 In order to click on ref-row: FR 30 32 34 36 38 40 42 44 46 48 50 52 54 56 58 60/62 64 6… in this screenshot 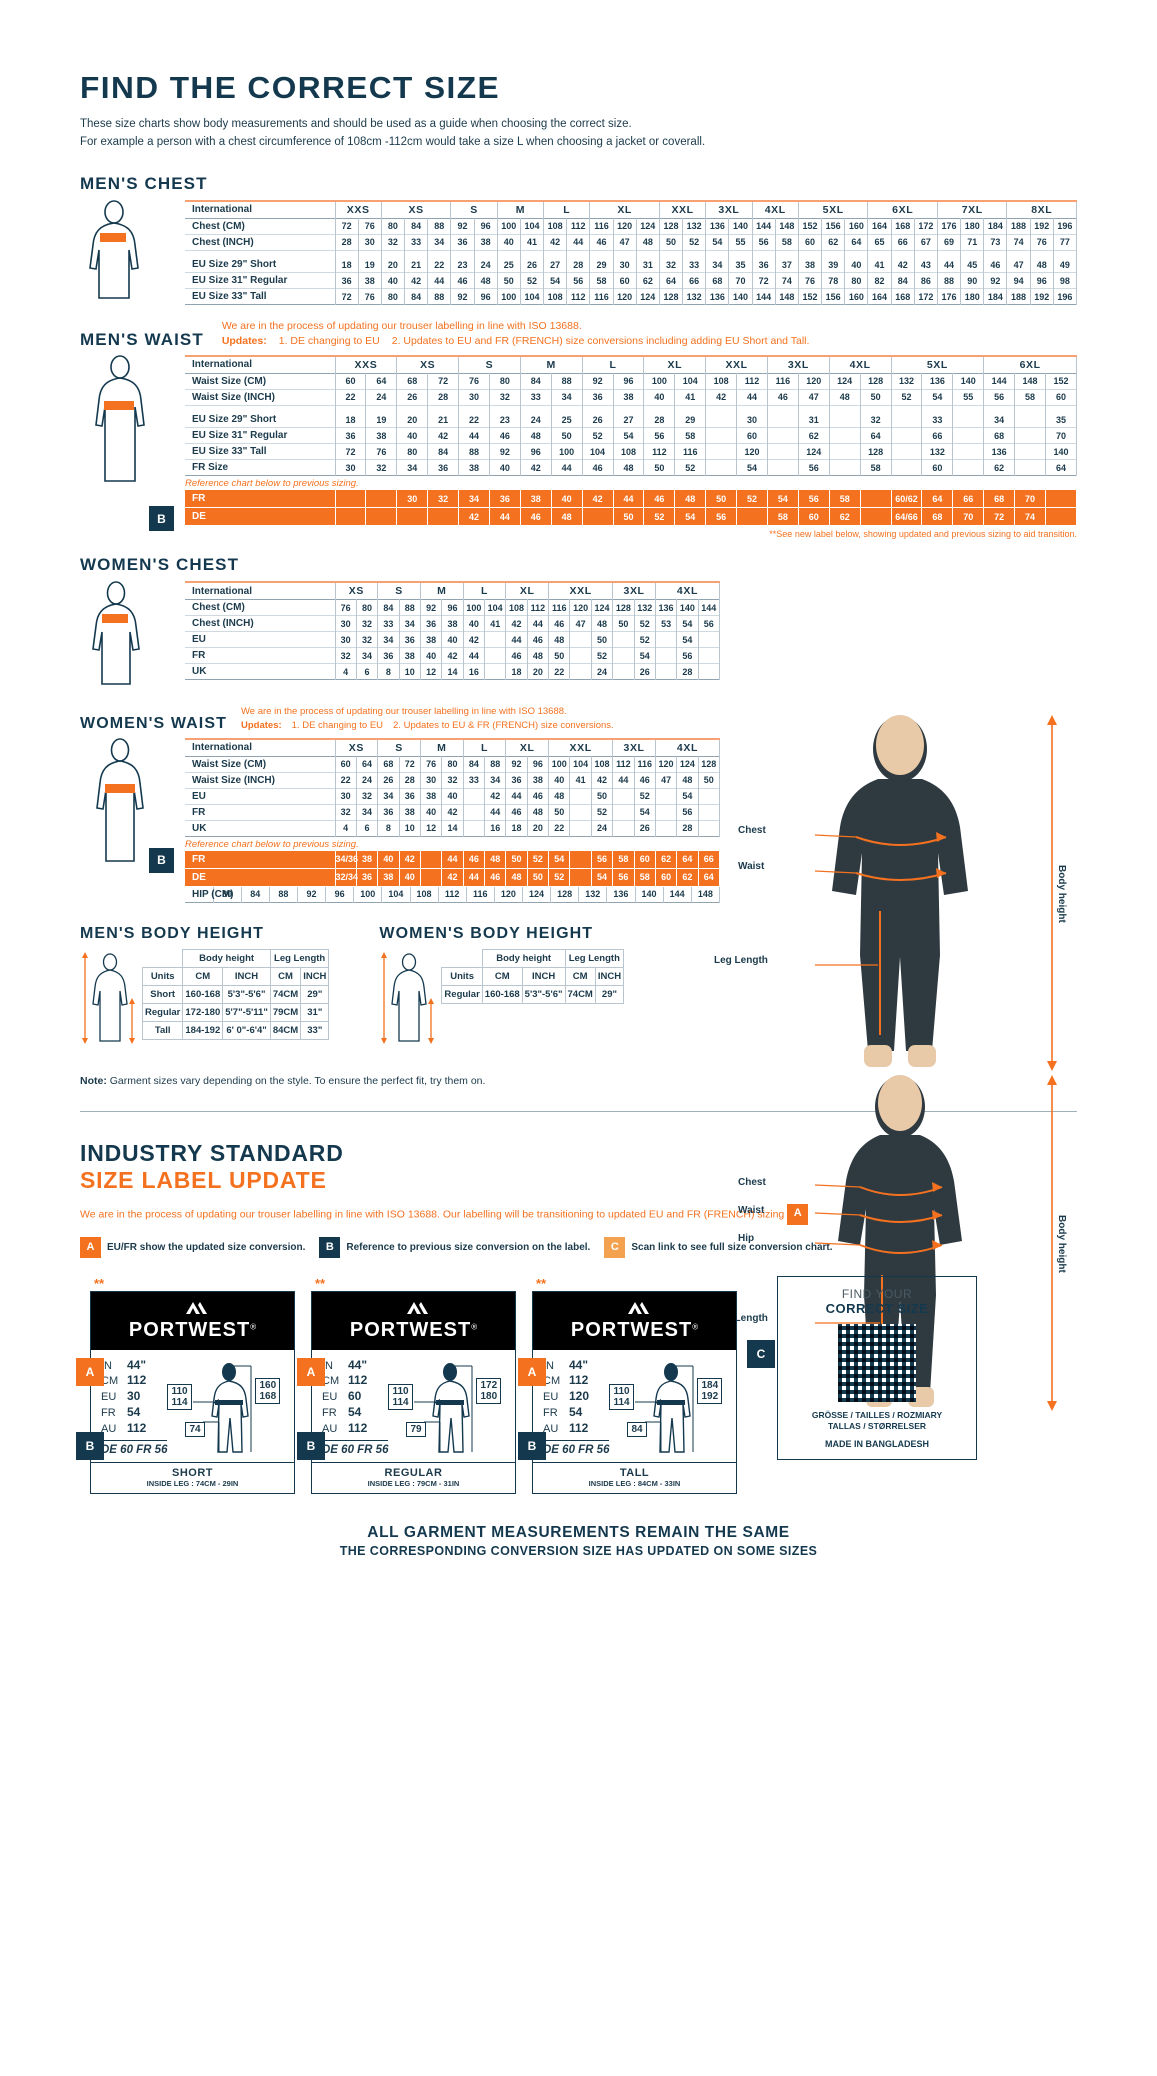, I will do `click(631, 499)`.